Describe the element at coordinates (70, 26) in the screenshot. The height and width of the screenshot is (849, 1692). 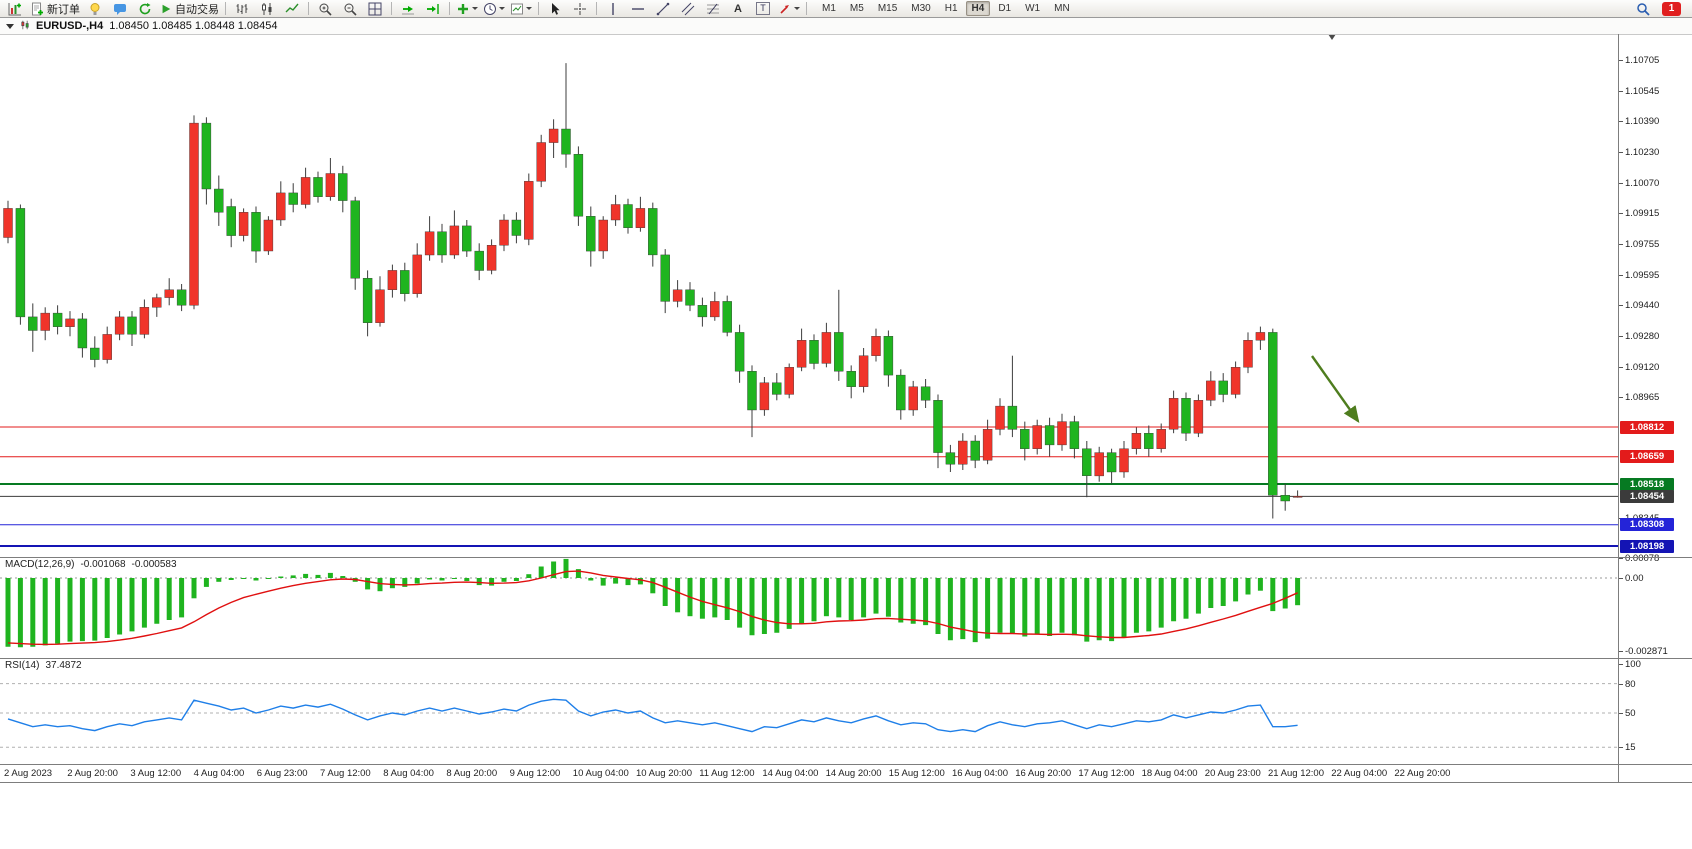
I see `chart-symbol-period: EURUSD-,H4` at that location.